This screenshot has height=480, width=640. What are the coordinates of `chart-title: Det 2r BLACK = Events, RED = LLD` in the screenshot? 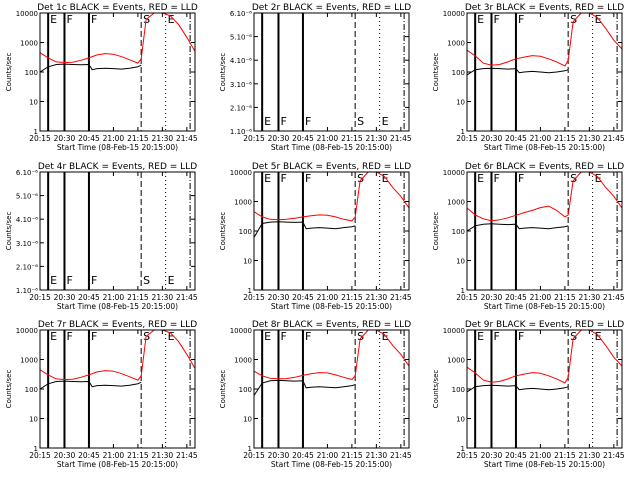 It's located at (331, 8).